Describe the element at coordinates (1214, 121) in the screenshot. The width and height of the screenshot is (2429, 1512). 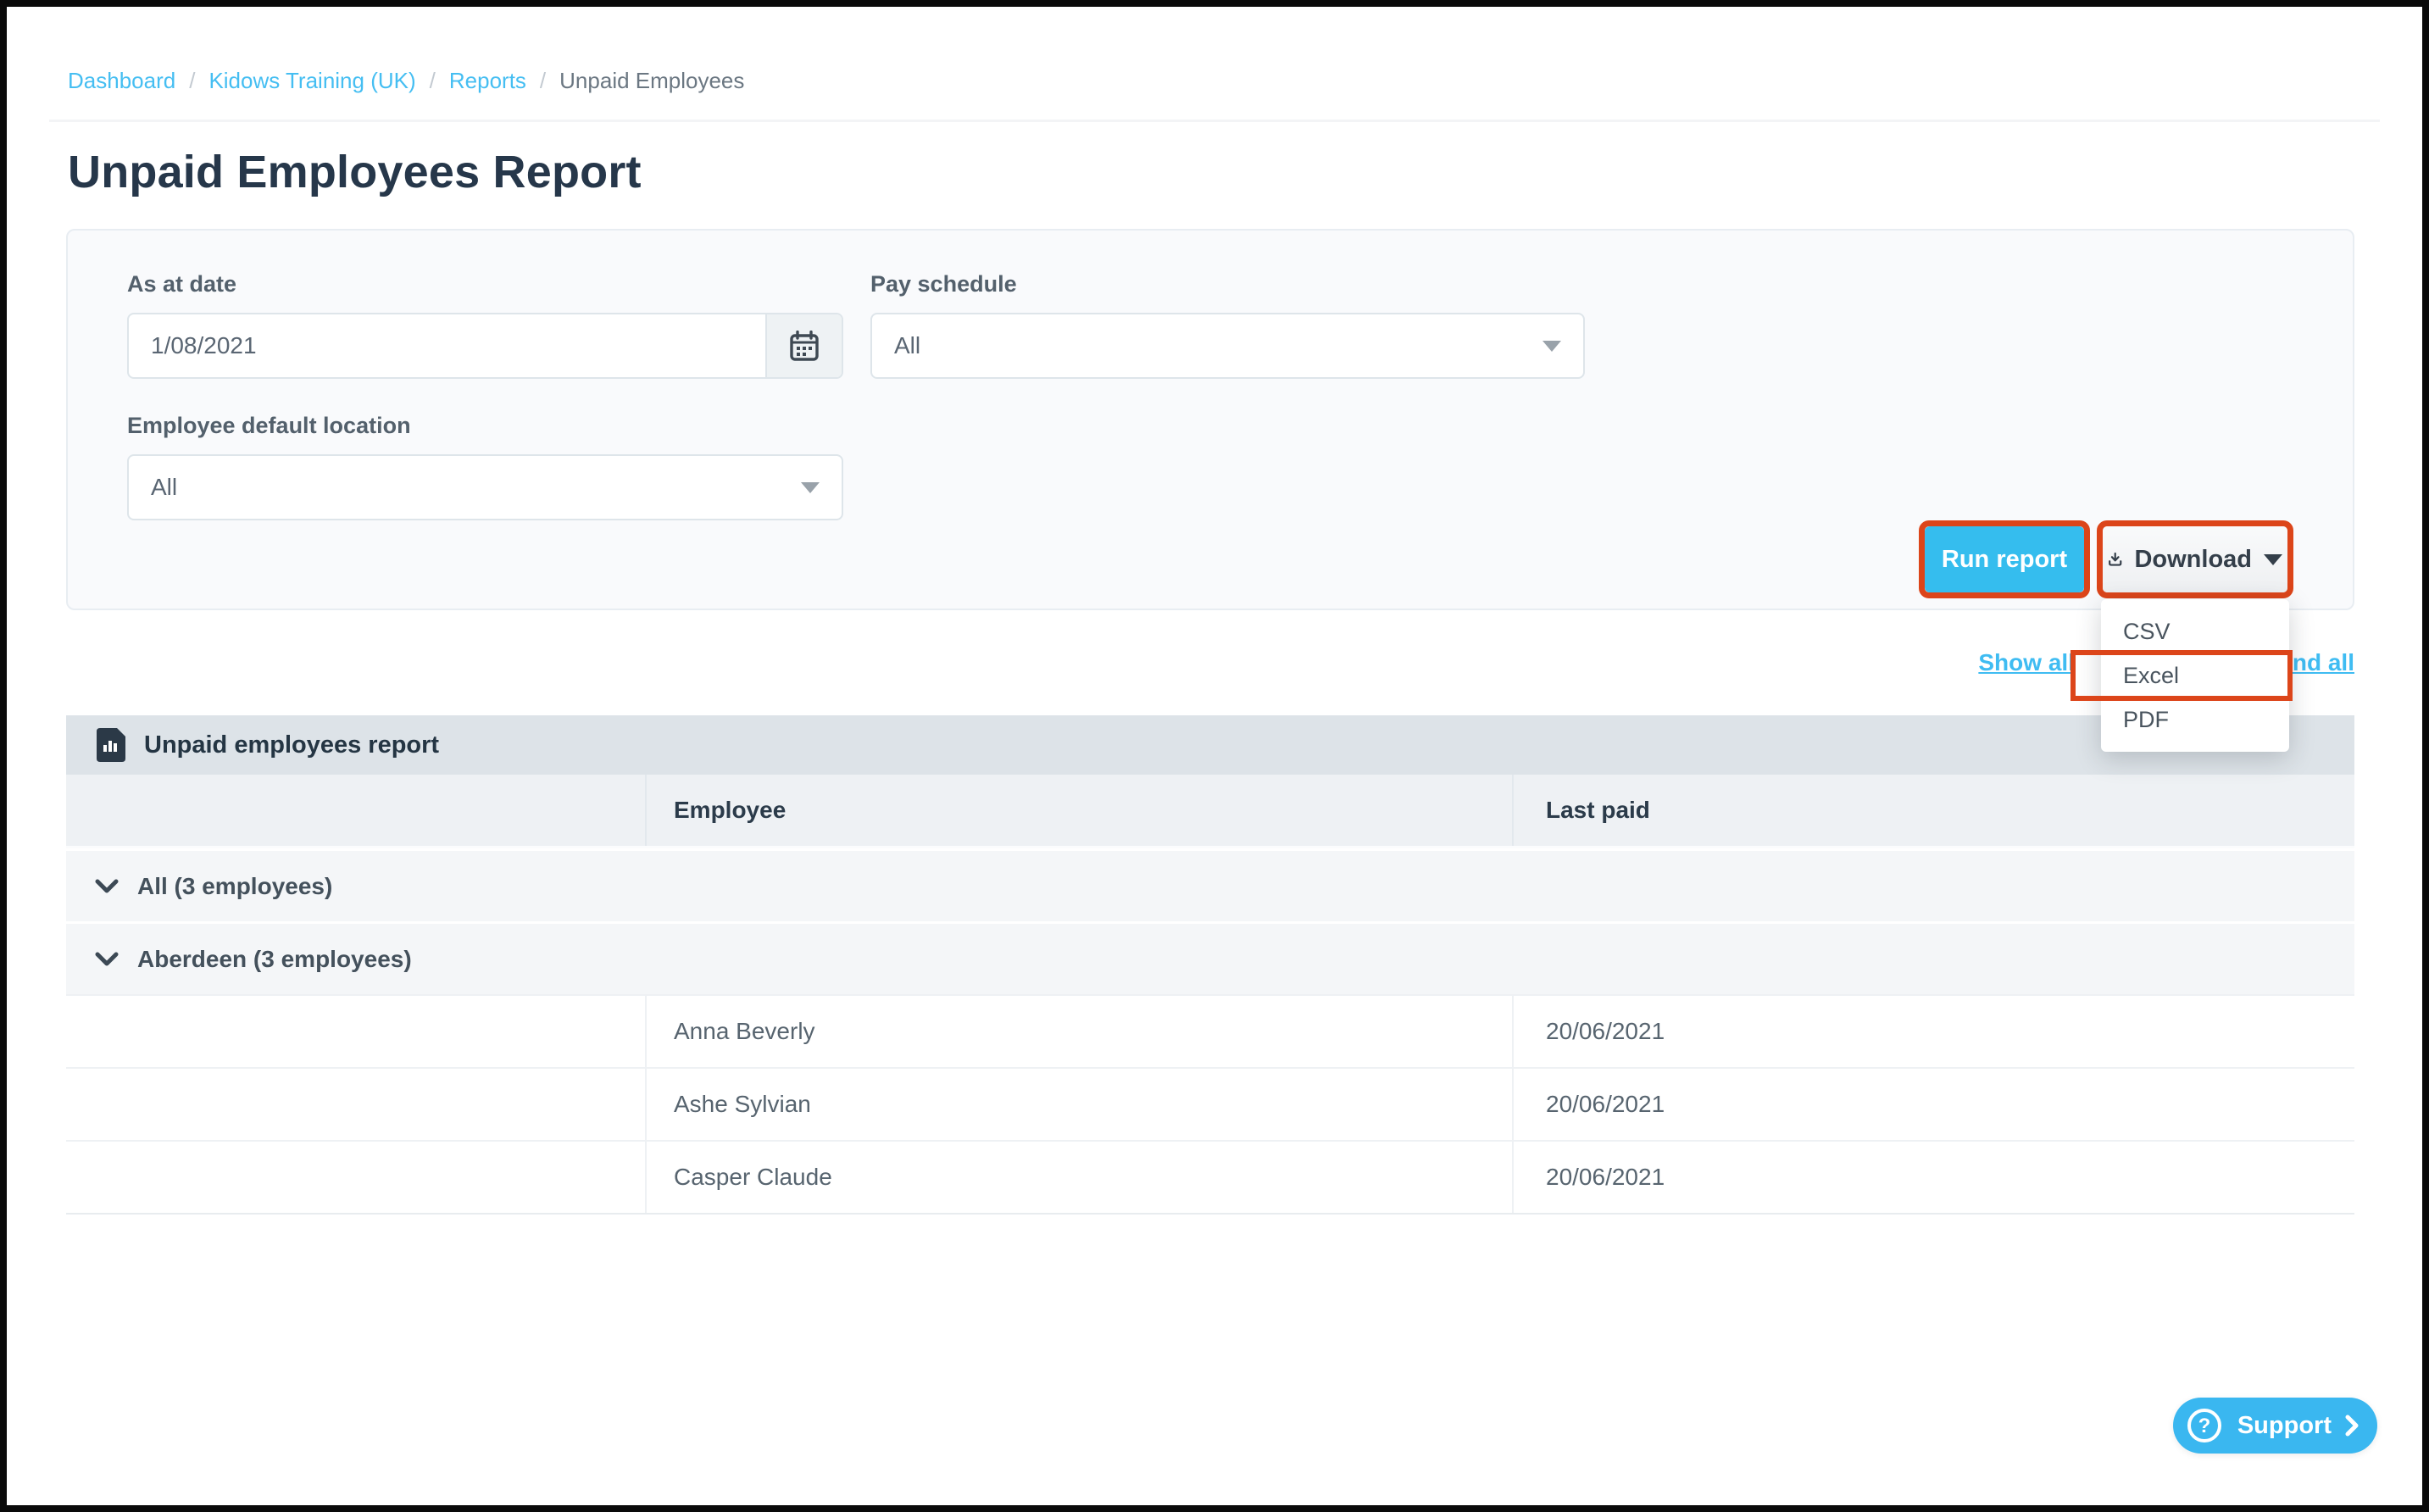
I see `breadcrumb-divider` at that location.